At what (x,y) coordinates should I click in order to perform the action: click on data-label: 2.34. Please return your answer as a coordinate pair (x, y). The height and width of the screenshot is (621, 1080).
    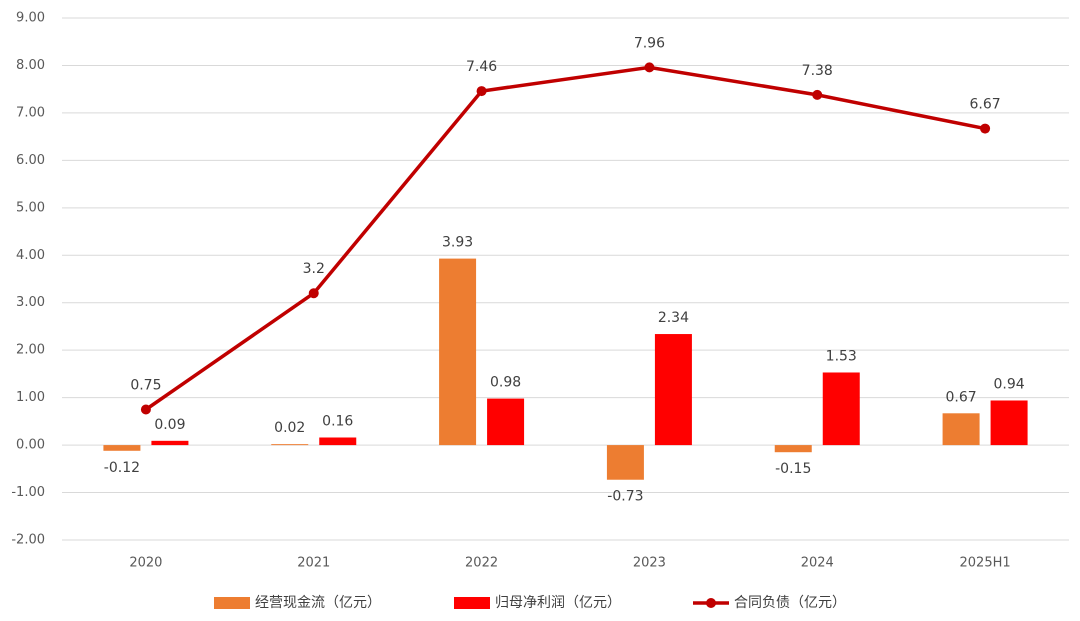
    Looking at the image, I should click on (673, 318).